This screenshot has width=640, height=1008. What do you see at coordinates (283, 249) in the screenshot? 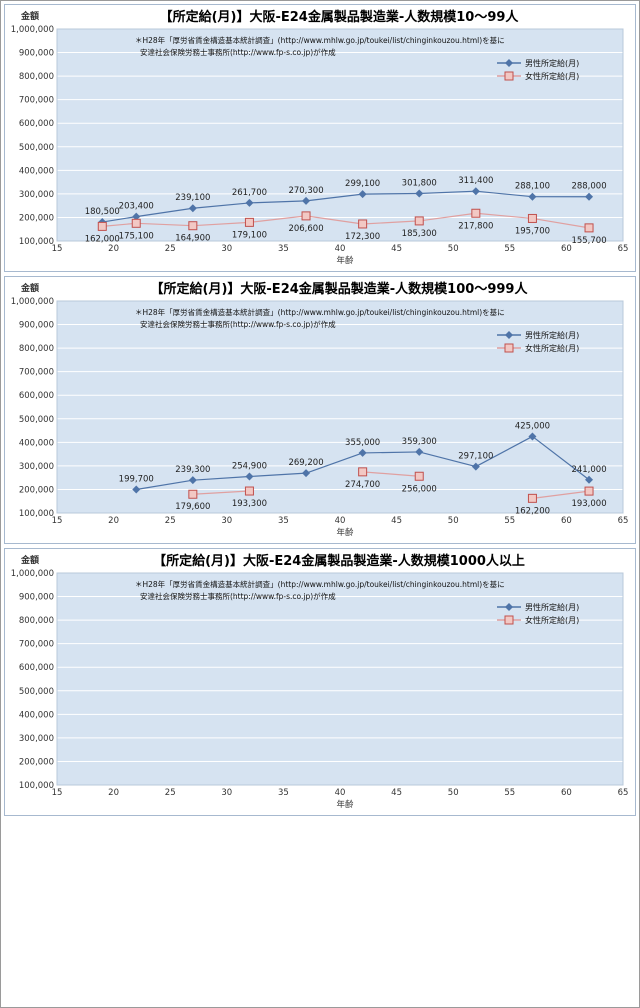
I see `x-tick-label: 35` at bounding box center [283, 249].